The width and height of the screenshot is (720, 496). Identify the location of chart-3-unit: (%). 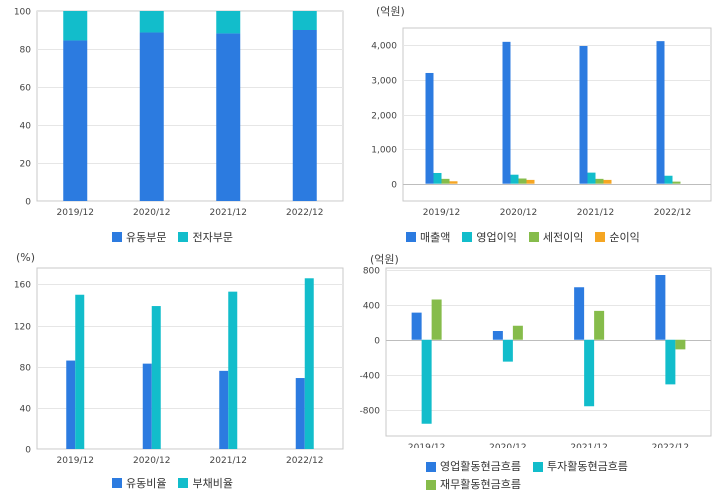
(26, 257).